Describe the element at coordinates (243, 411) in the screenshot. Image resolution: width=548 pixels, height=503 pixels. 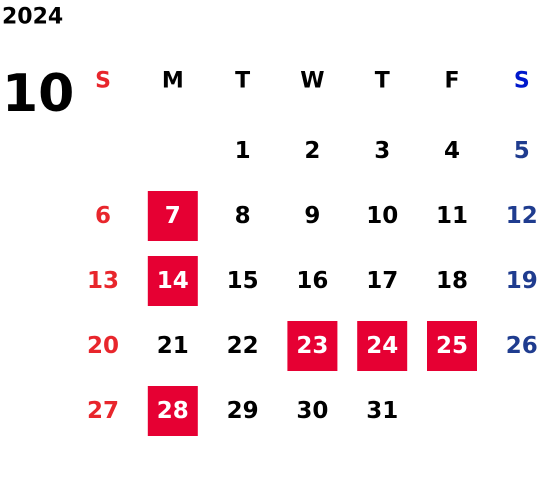
I see `day: 29` at that location.